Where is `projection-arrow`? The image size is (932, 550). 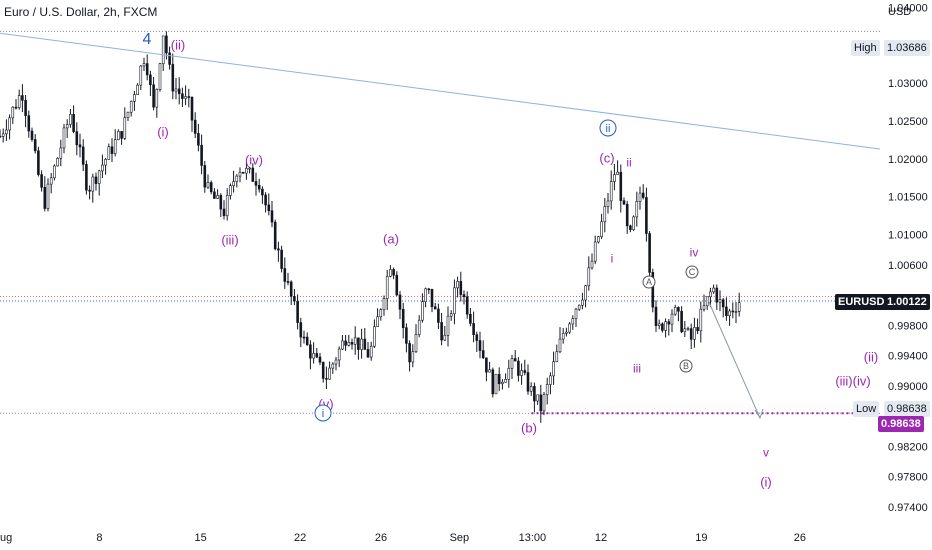 projection-arrow is located at coordinates (735, 359).